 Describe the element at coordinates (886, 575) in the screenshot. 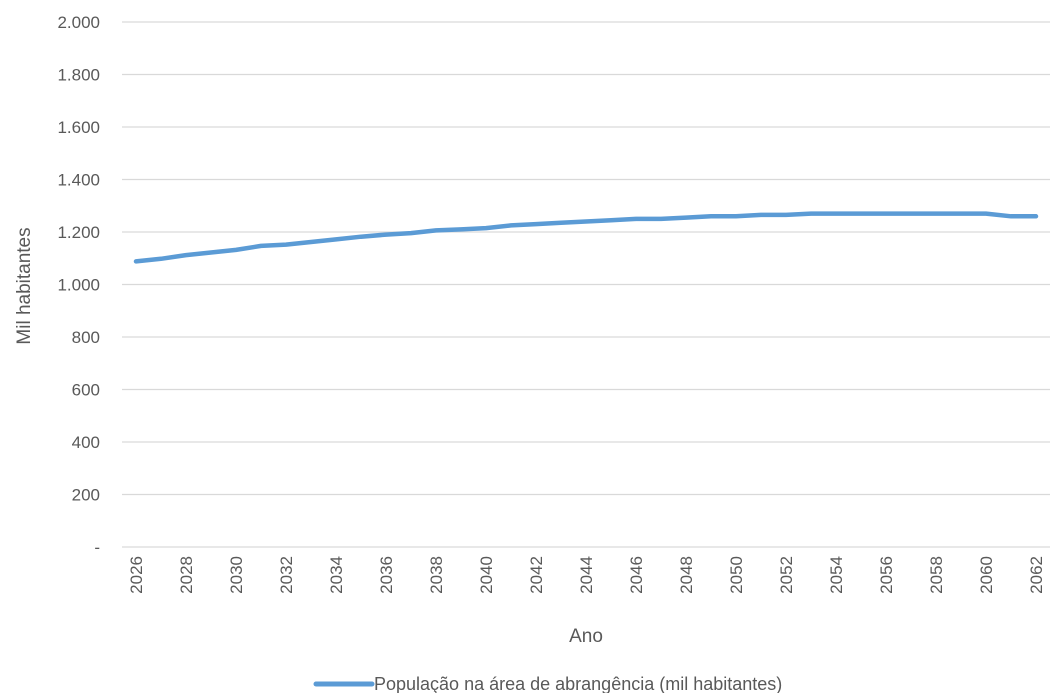

I see `x-tick-label: 2056` at that location.